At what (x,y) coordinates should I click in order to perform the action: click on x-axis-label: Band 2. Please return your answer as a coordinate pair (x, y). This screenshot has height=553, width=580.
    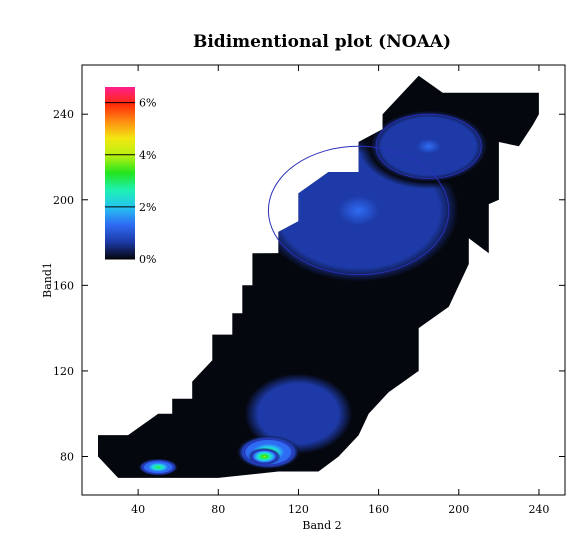
    Looking at the image, I should click on (321, 525).